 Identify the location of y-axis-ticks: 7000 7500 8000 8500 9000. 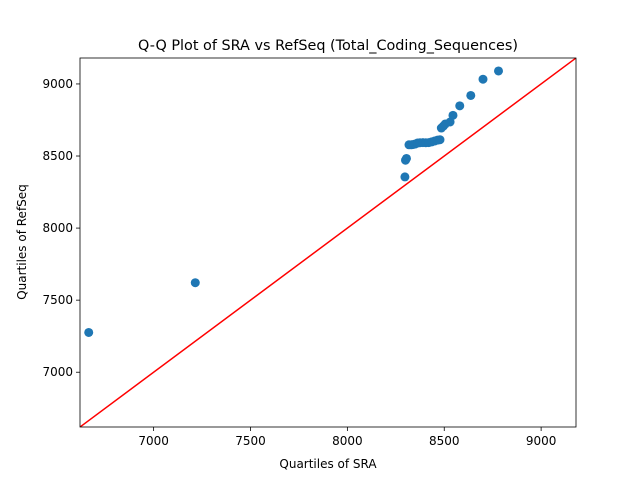
(61, 228).